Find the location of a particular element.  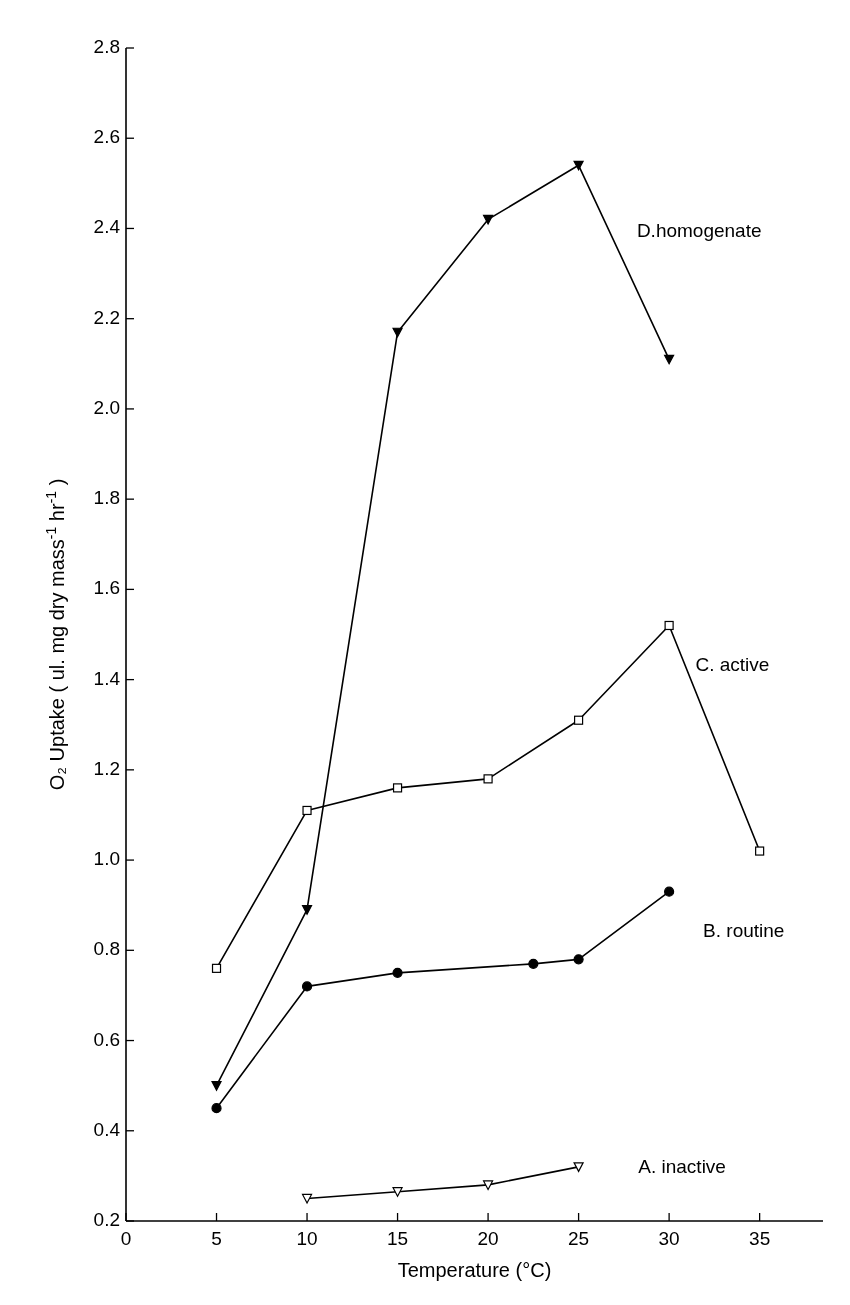

x-tick-label: 0 is located at coordinates (126, 1238).